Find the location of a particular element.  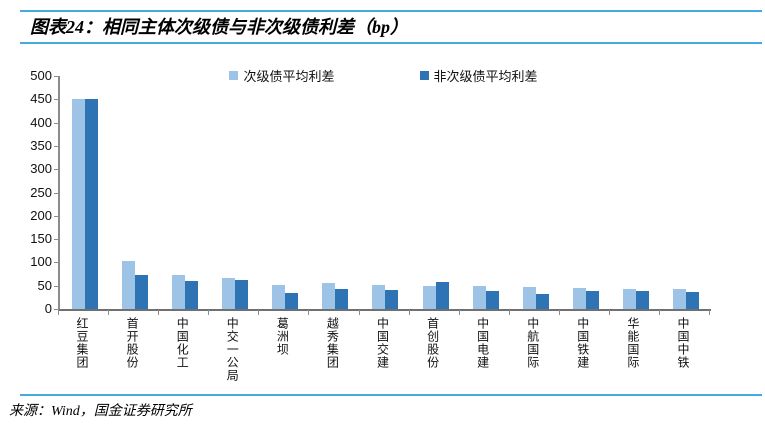

x-axis-label: 首开股份 is located at coordinates (132, 343).